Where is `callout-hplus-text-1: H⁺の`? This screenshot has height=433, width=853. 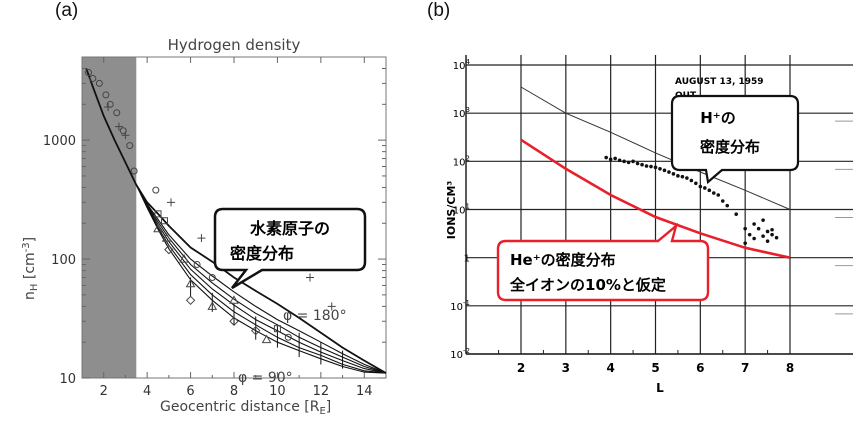
callout-hplus-text-1: H⁺の is located at coordinates (717, 118).